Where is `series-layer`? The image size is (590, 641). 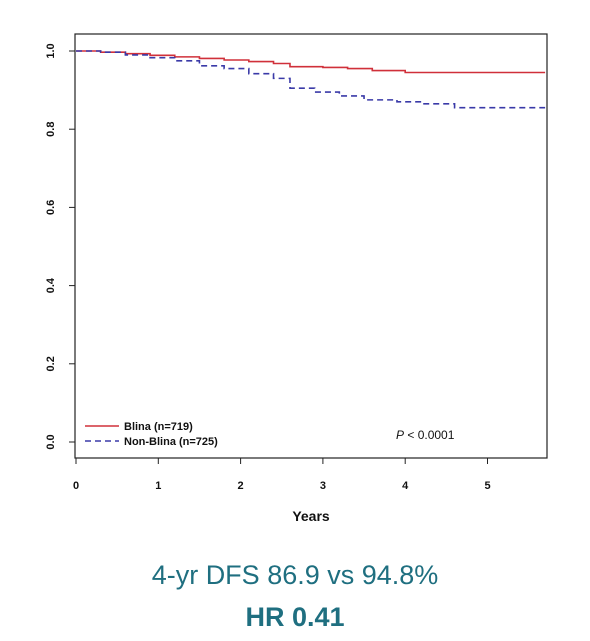
series-layer is located at coordinates (311, 79).